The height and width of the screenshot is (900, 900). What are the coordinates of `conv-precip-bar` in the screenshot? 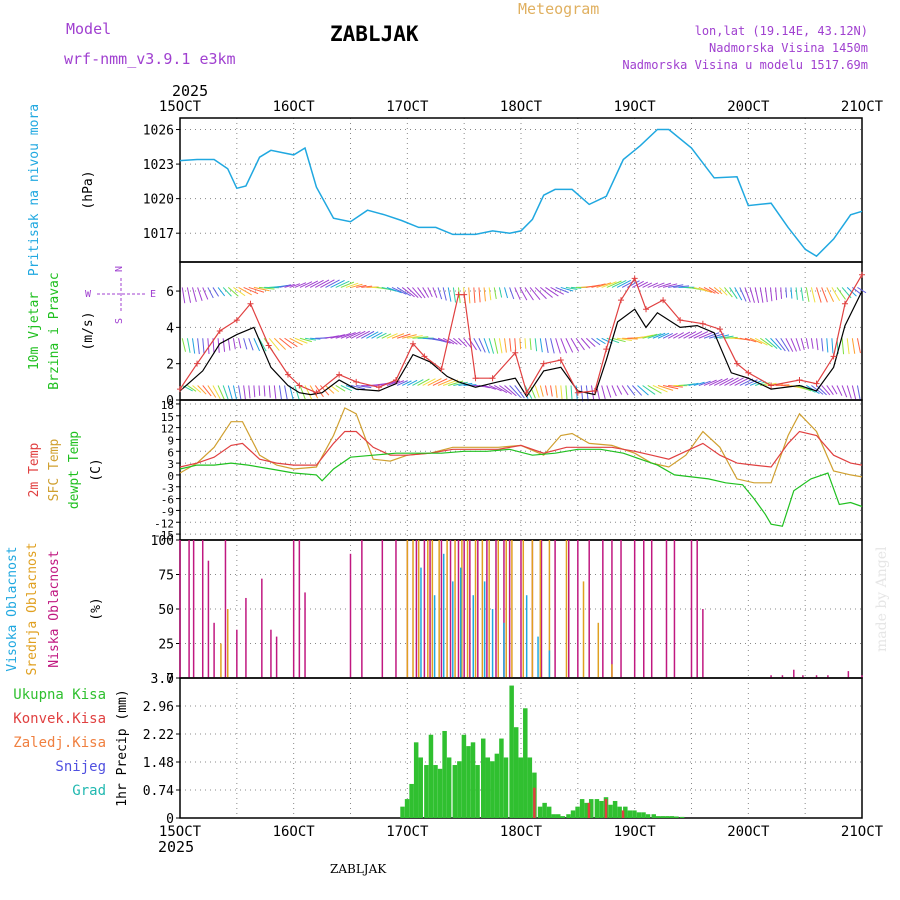 It's located at (623, 814).